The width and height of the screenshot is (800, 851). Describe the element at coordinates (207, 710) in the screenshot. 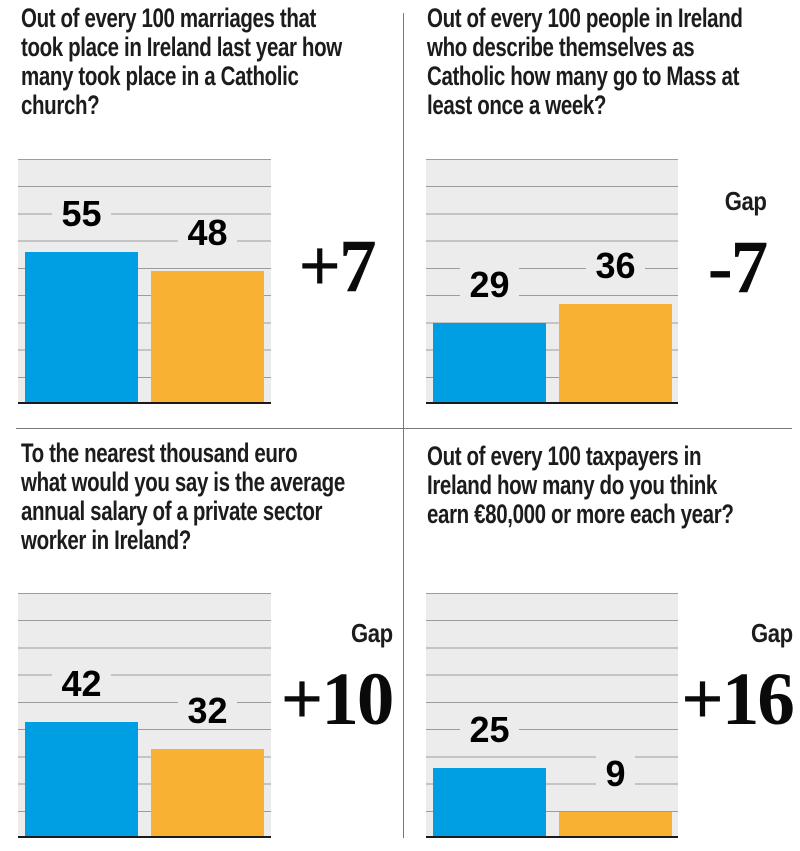

I see `bar-value-label: 32` at that location.